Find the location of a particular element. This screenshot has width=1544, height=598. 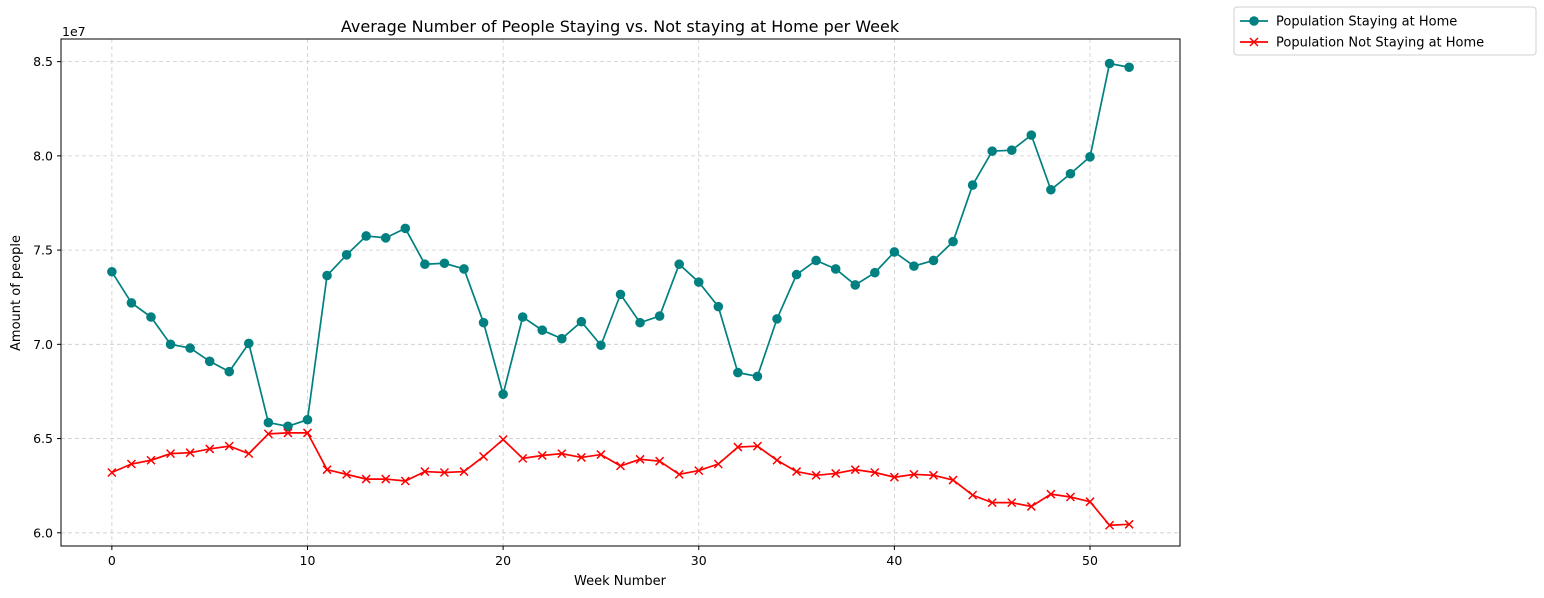

y-tick-label: 7.5 is located at coordinates (43, 250).